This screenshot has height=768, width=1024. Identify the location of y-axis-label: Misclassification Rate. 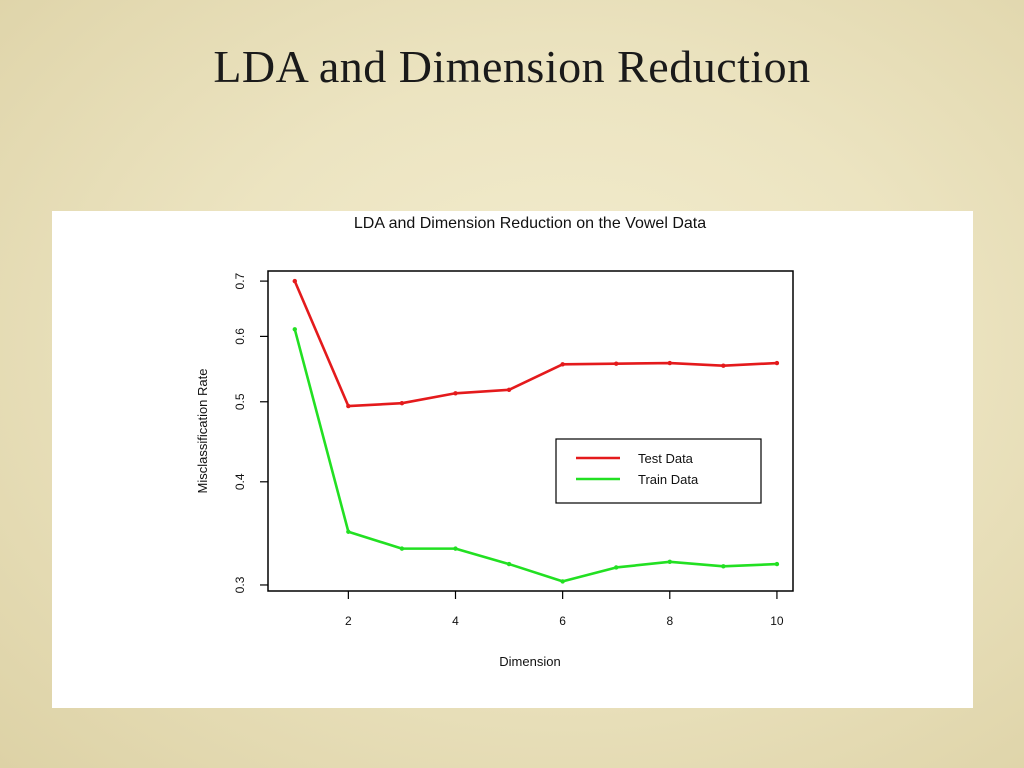
(202, 431).